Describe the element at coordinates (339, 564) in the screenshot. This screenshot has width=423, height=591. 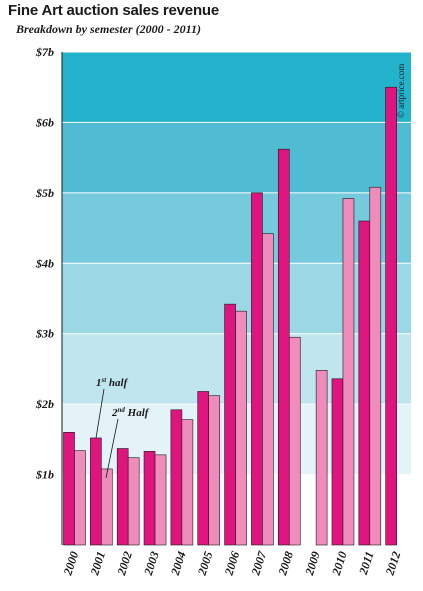
I see `x-tick-label: 2010` at that location.